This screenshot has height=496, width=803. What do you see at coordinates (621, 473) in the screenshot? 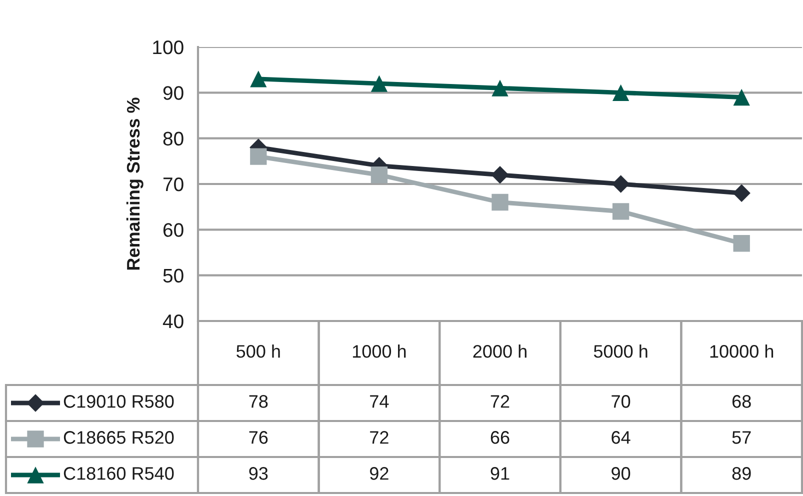
I see `data-label: 90` at bounding box center [621, 473].